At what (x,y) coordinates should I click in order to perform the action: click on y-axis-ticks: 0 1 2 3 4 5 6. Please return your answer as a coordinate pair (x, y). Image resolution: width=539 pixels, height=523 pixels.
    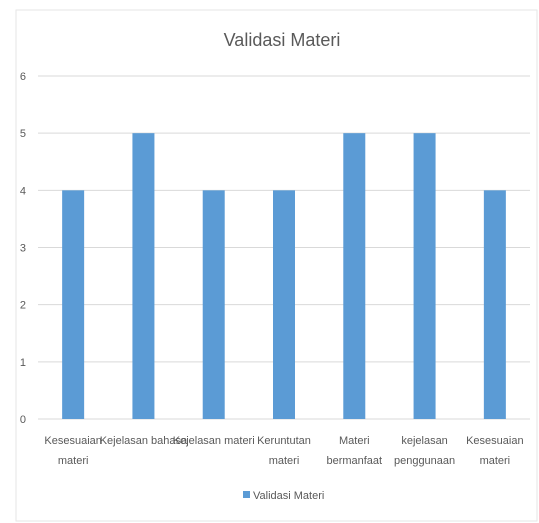
    Looking at the image, I should click on (23, 248).